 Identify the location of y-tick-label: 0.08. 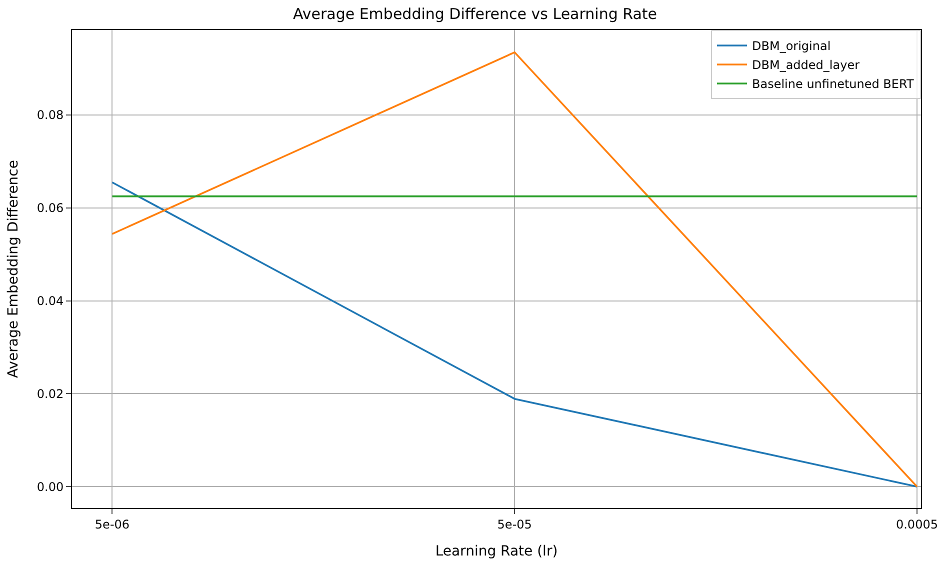
(50, 115).